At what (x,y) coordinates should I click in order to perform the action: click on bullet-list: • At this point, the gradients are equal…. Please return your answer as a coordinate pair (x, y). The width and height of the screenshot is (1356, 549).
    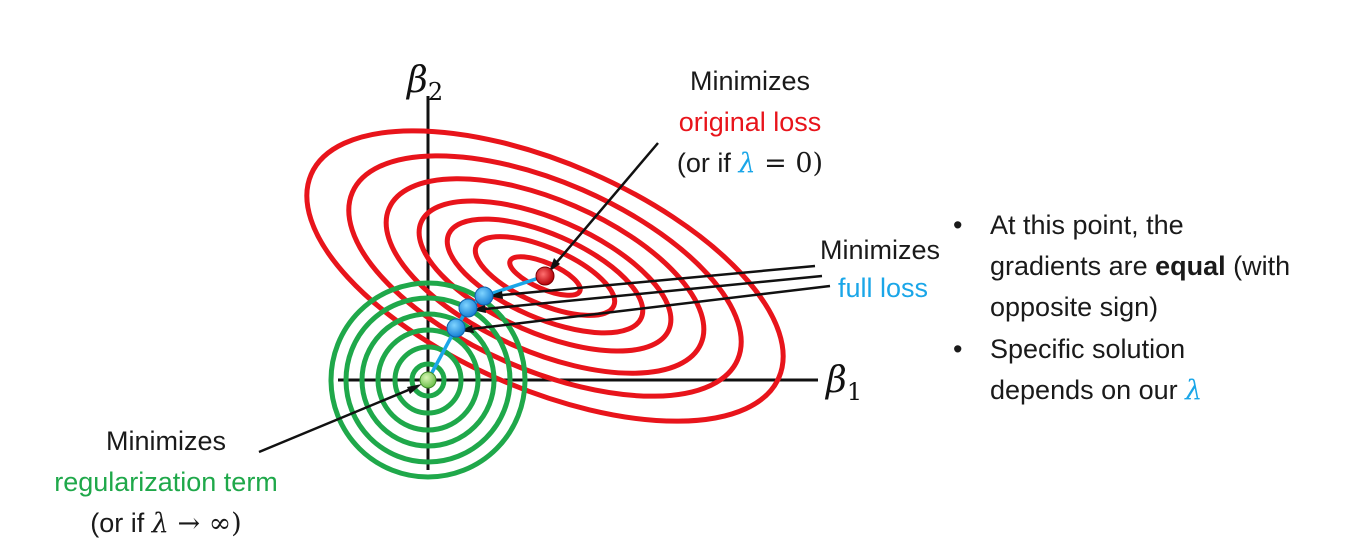
    Looking at the image, I should click on (1121, 308).